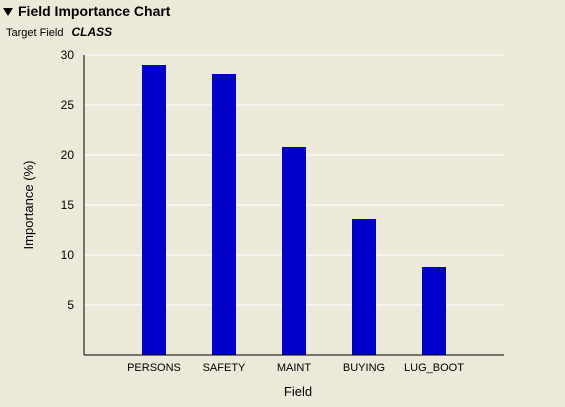 This screenshot has width=565, height=407. Describe the element at coordinates (298, 391) in the screenshot. I see `x-axis-title: Field` at that location.